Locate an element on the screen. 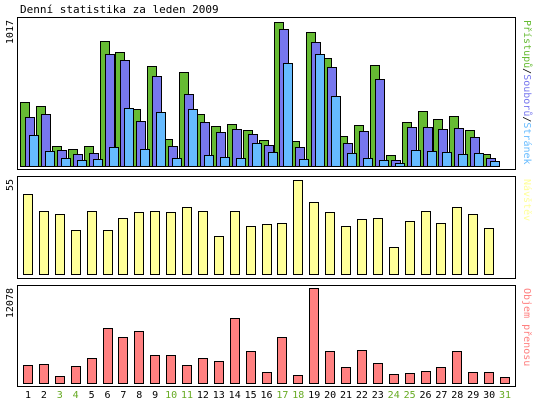  legend-item-stranek: Stránek is located at coordinates (527, 143).